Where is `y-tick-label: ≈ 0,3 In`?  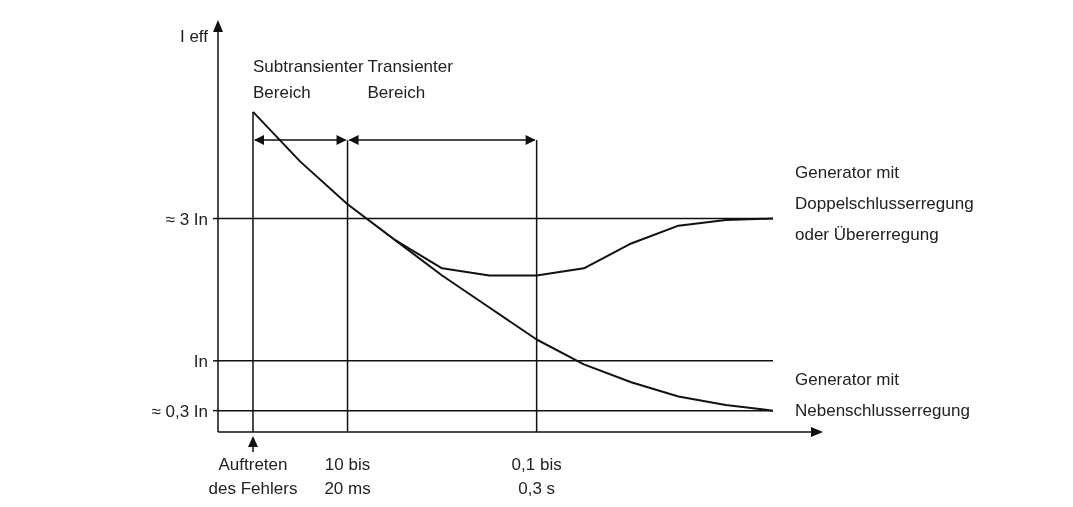 y-tick-label: ≈ 0,3 In is located at coordinates (179, 411).